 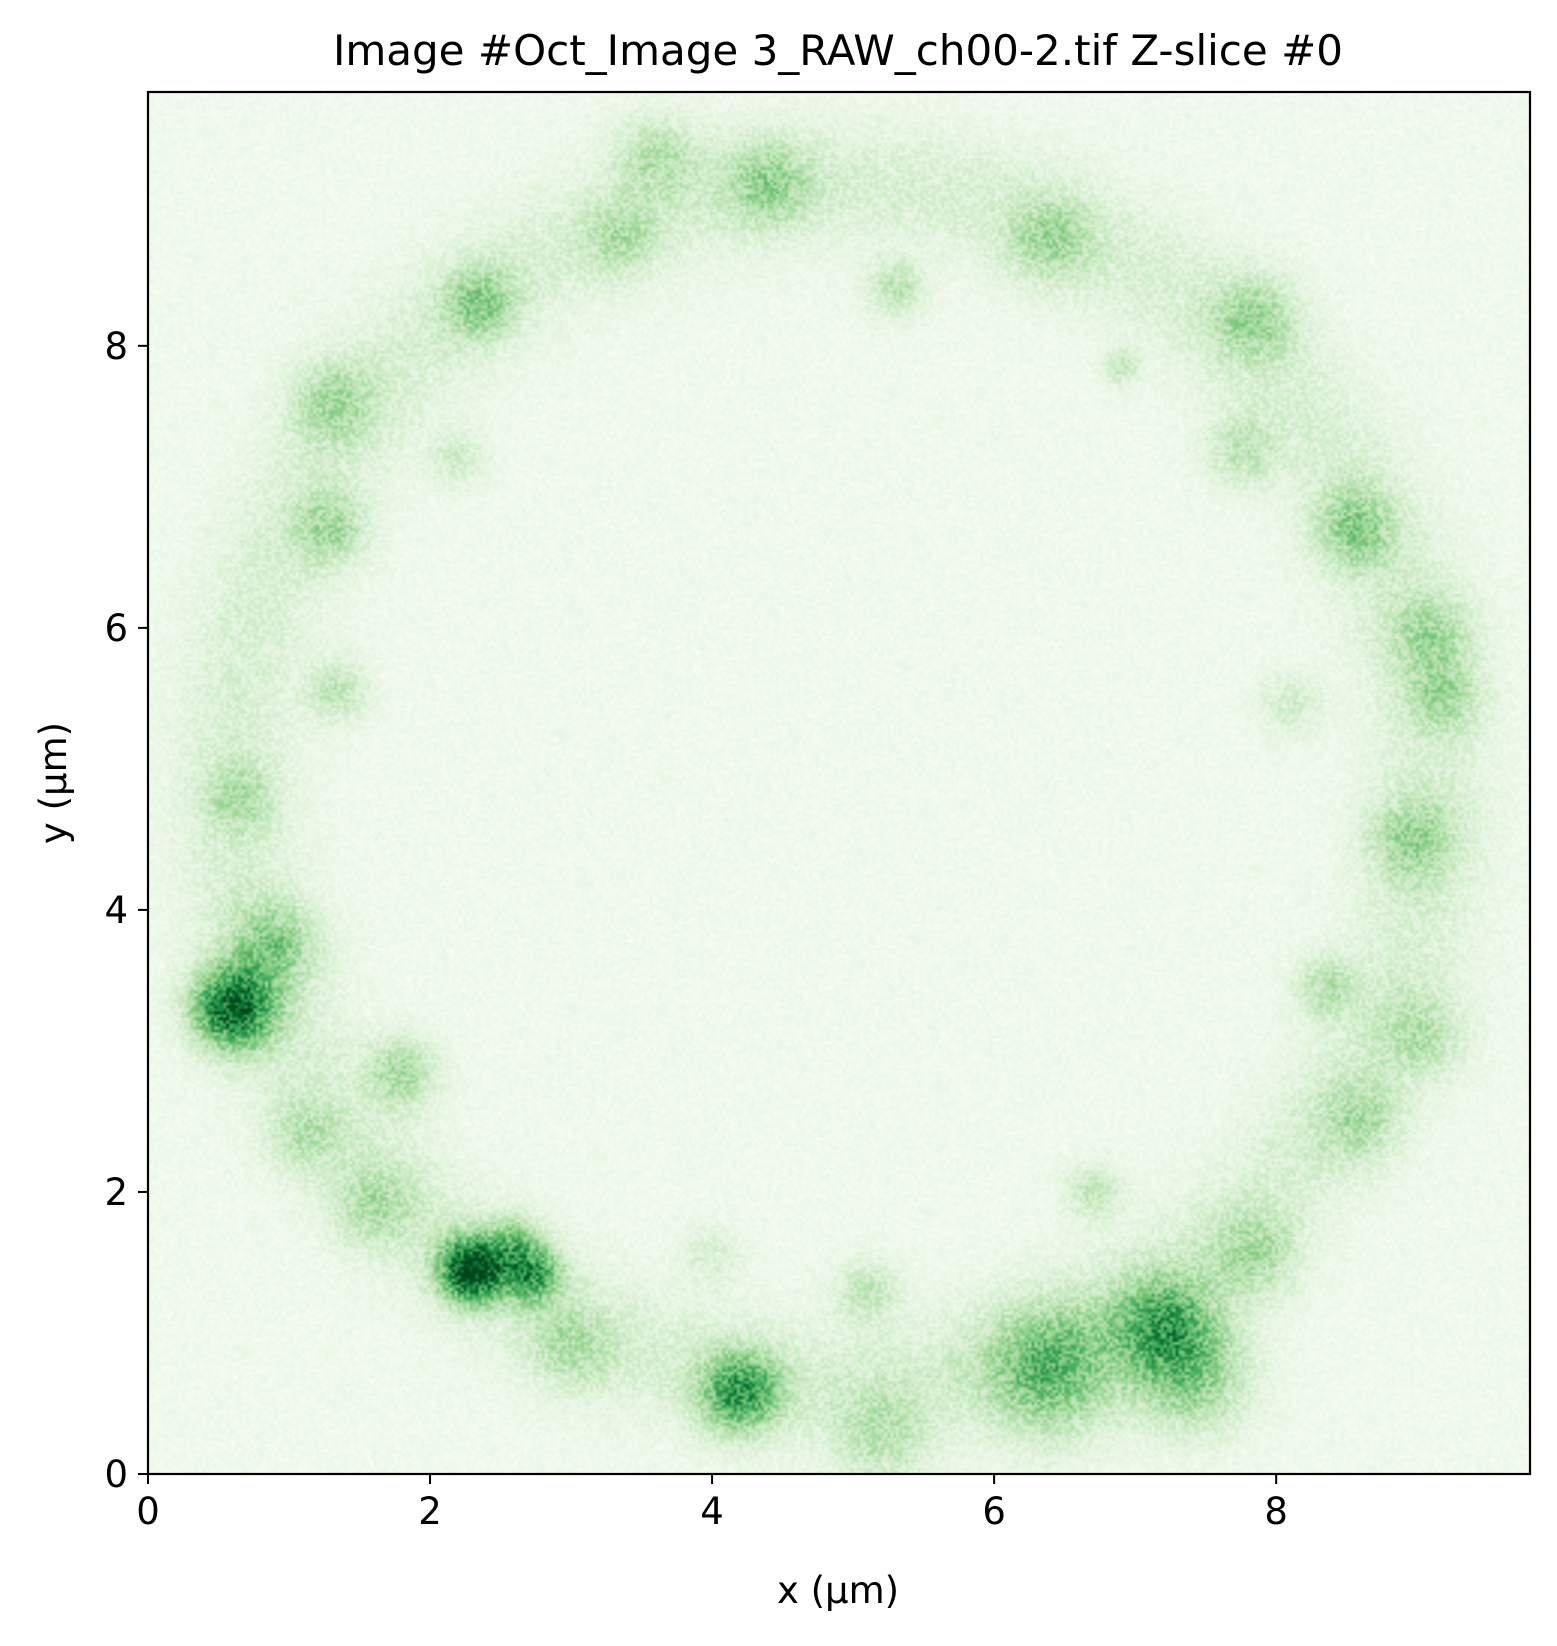 What do you see at coordinates (838, 1590) in the screenshot?
I see `x-axis-label: x (μm)` at bounding box center [838, 1590].